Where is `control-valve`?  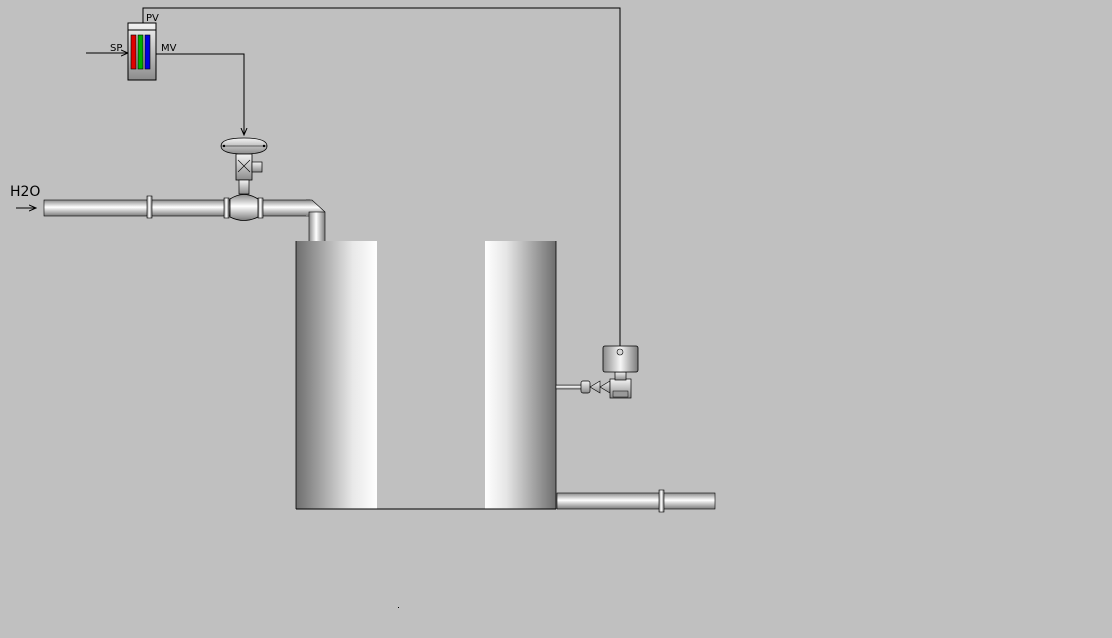
control-valve is located at coordinates (244, 179).